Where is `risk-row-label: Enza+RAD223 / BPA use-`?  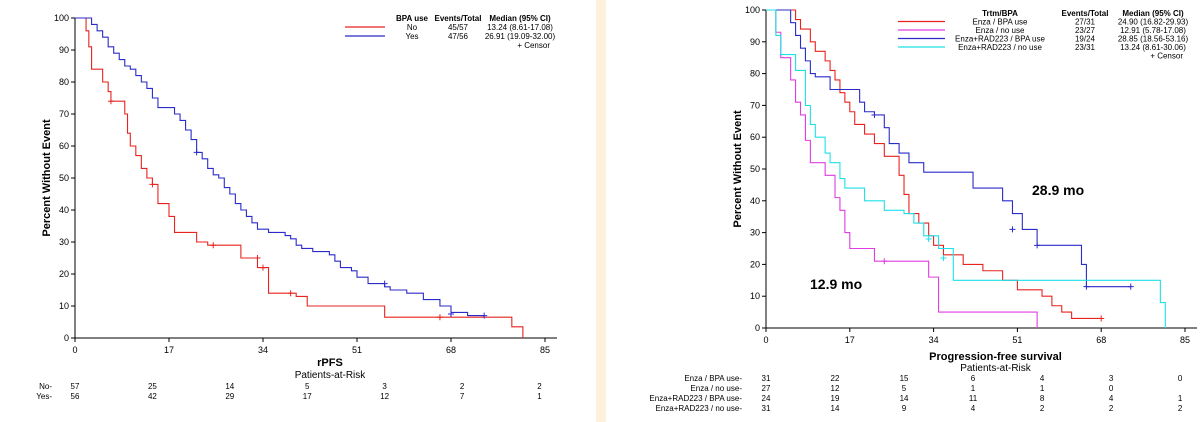 risk-row-label: Enza+RAD223 / BPA use- is located at coordinates (695, 398).